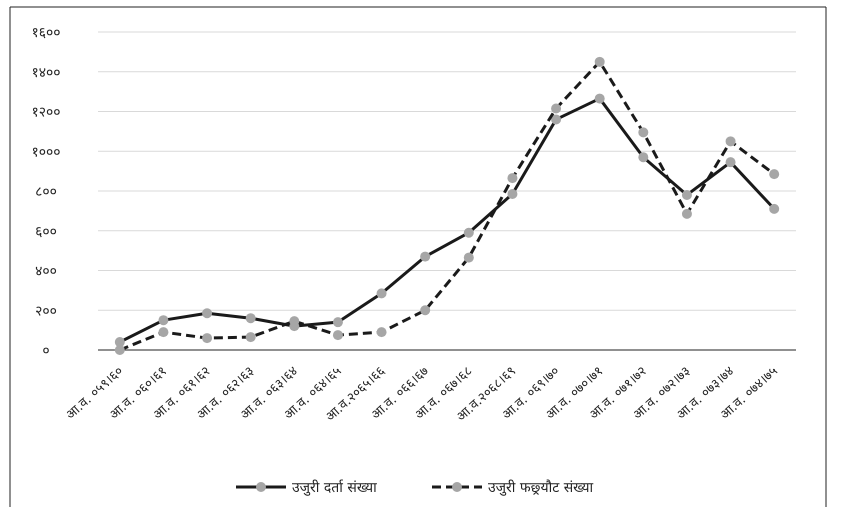 This screenshot has height=511, width=842. I want to click on y-tick-label: ०, so click(45, 351).